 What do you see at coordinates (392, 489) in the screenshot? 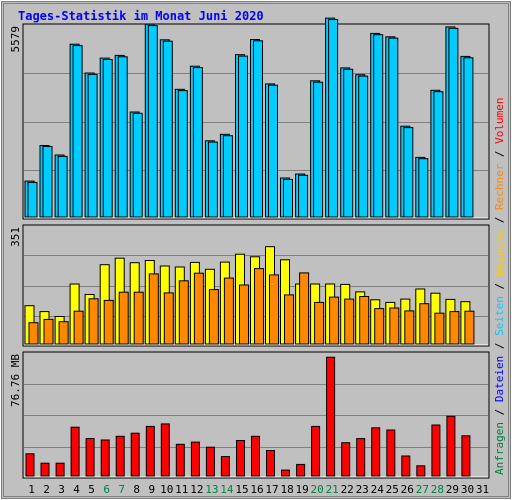
I see `day-label-25: 25` at bounding box center [392, 489].